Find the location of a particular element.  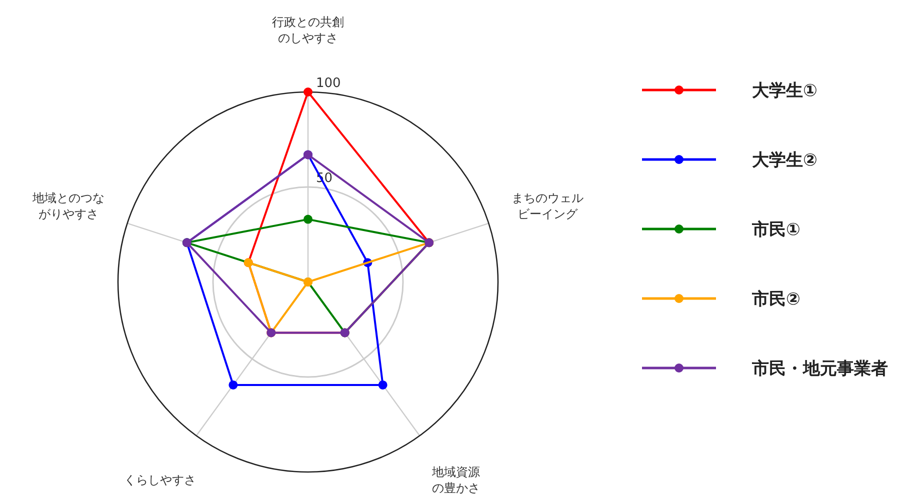

legend-label: 大学生① is located at coordinates (785, 91).